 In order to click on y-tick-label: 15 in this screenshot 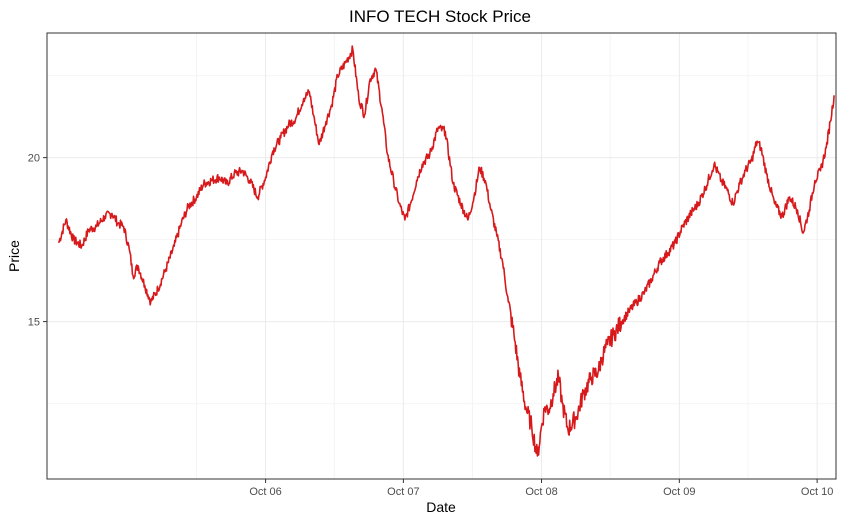, I will do `click(34, 323)`.